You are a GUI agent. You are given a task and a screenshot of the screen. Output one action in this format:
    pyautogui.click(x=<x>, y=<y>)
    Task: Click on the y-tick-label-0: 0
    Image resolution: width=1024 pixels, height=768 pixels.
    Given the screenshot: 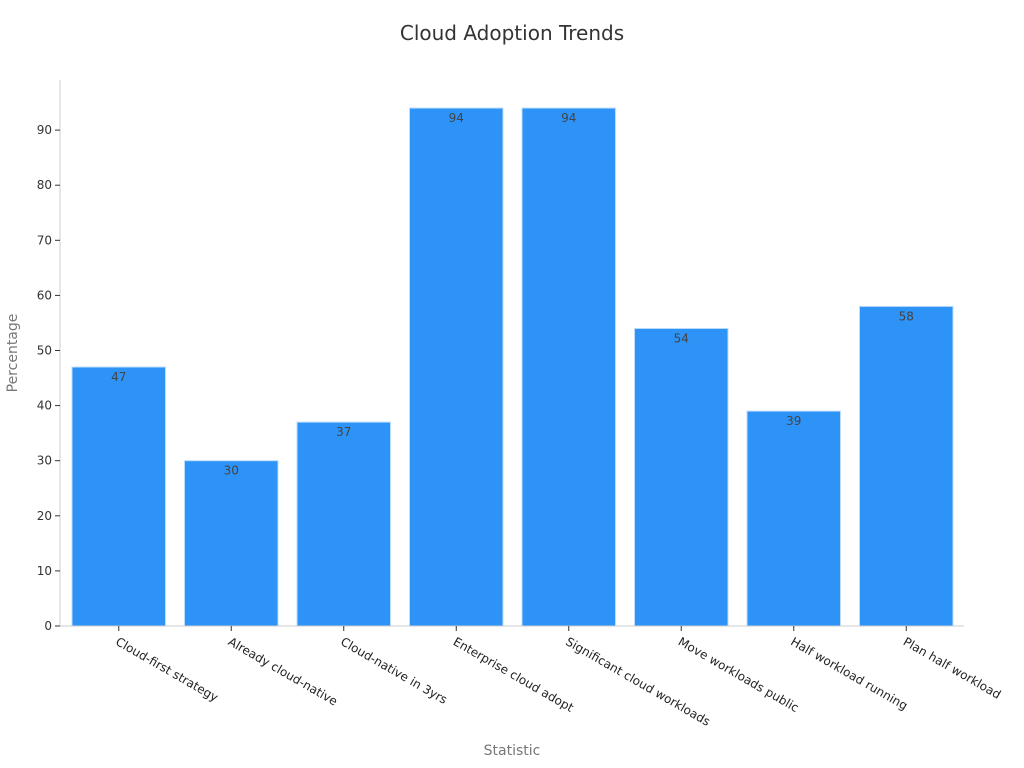 What is the action you would take?
    pyautogui.click(x=48, y=626)
    